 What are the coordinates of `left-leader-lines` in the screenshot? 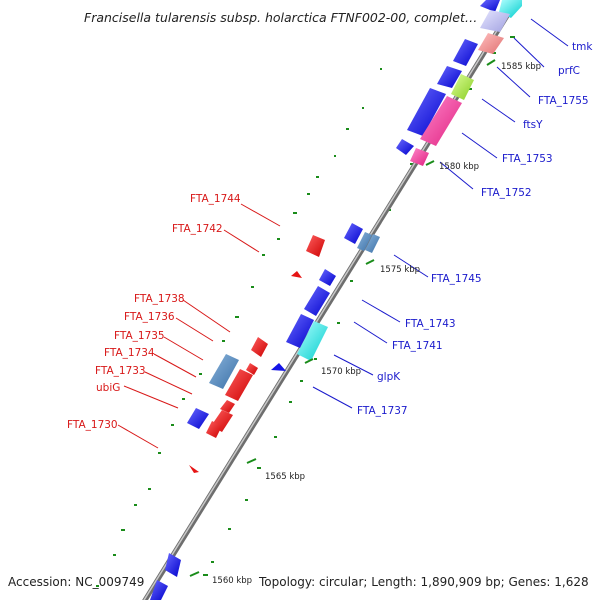 It's located at (199, 326).